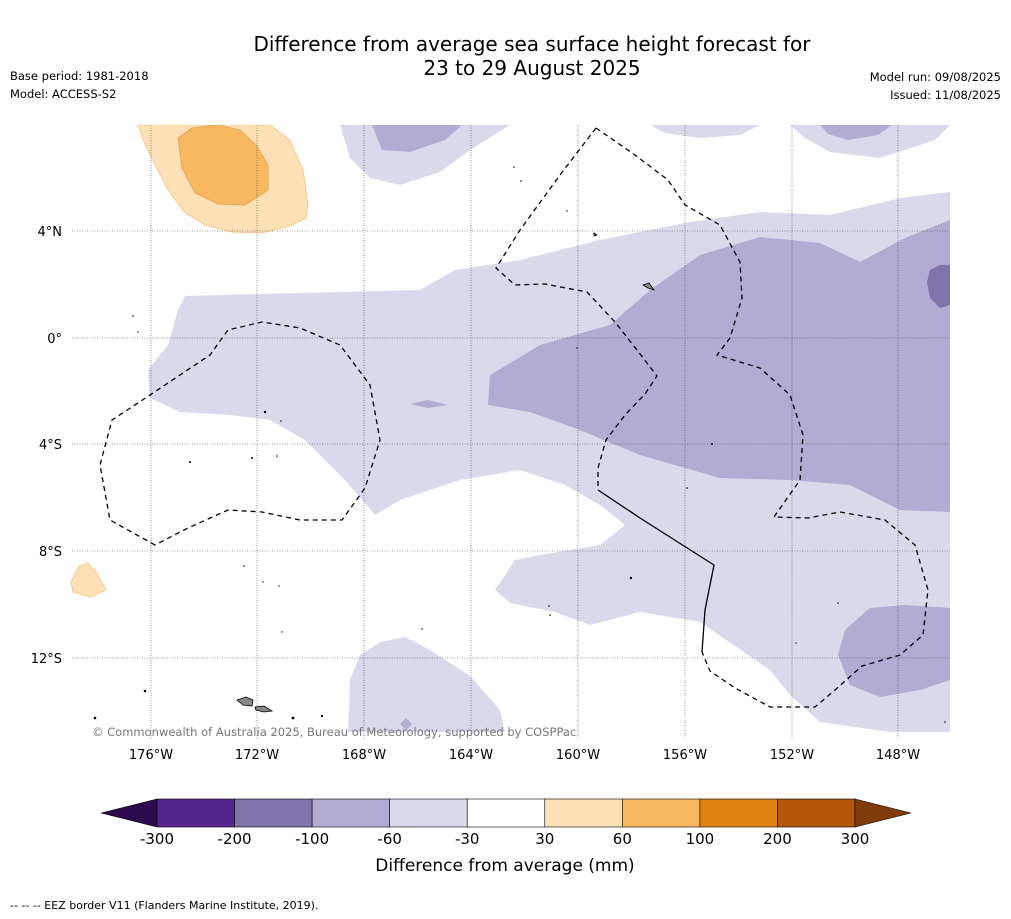 The width and height of the screenshot is (1011, 919). Describe the element at coordinates (364, 755) in the screenshot. I see `lon-label: 168°W` at that location.